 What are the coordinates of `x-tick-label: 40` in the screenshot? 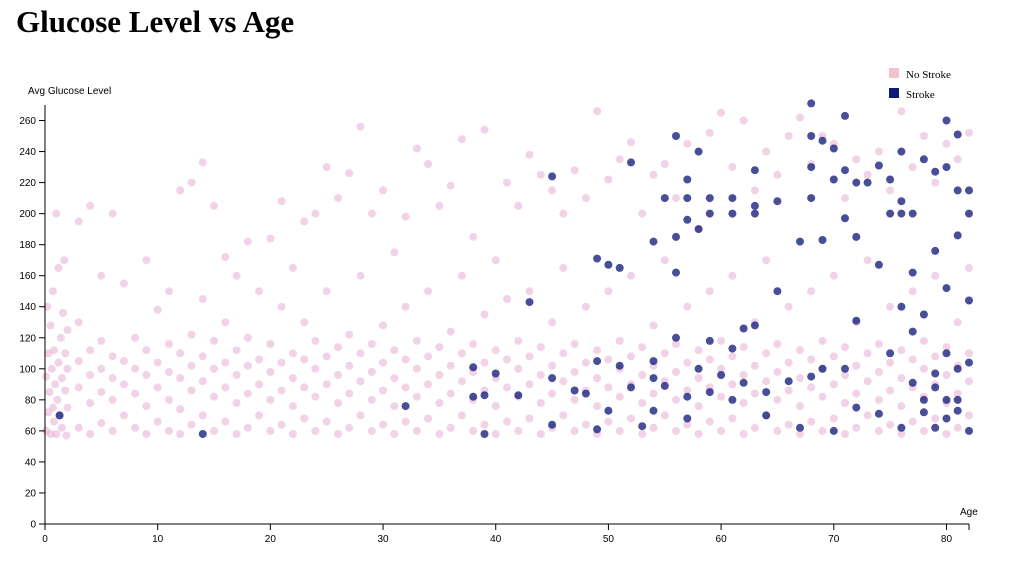 It's located at (496, 539).